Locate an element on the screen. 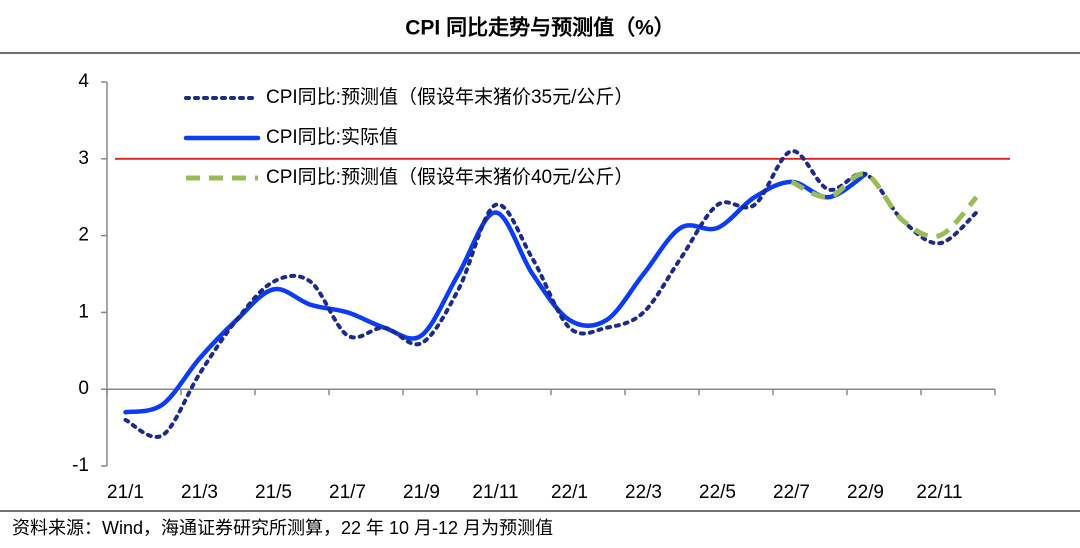 The image size is (1080, 548). legend-label: CPI同比:预测值（假设年末猪价35元/公斤） is located at coordinates (449, 97).